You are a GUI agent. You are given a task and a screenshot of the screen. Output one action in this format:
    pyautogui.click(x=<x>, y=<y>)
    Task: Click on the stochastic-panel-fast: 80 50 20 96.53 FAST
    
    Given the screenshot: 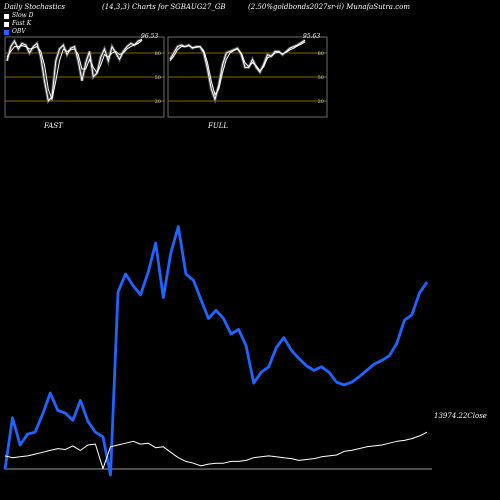 What is the action you would take?
    pyautogui.click(x=84, y=81)
    